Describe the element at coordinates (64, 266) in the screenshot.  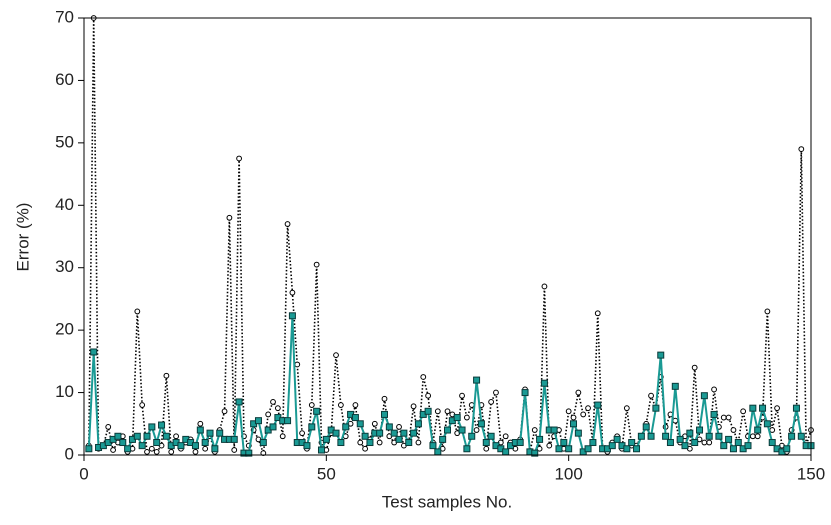
I see `y-tick-label: 30` at that location.